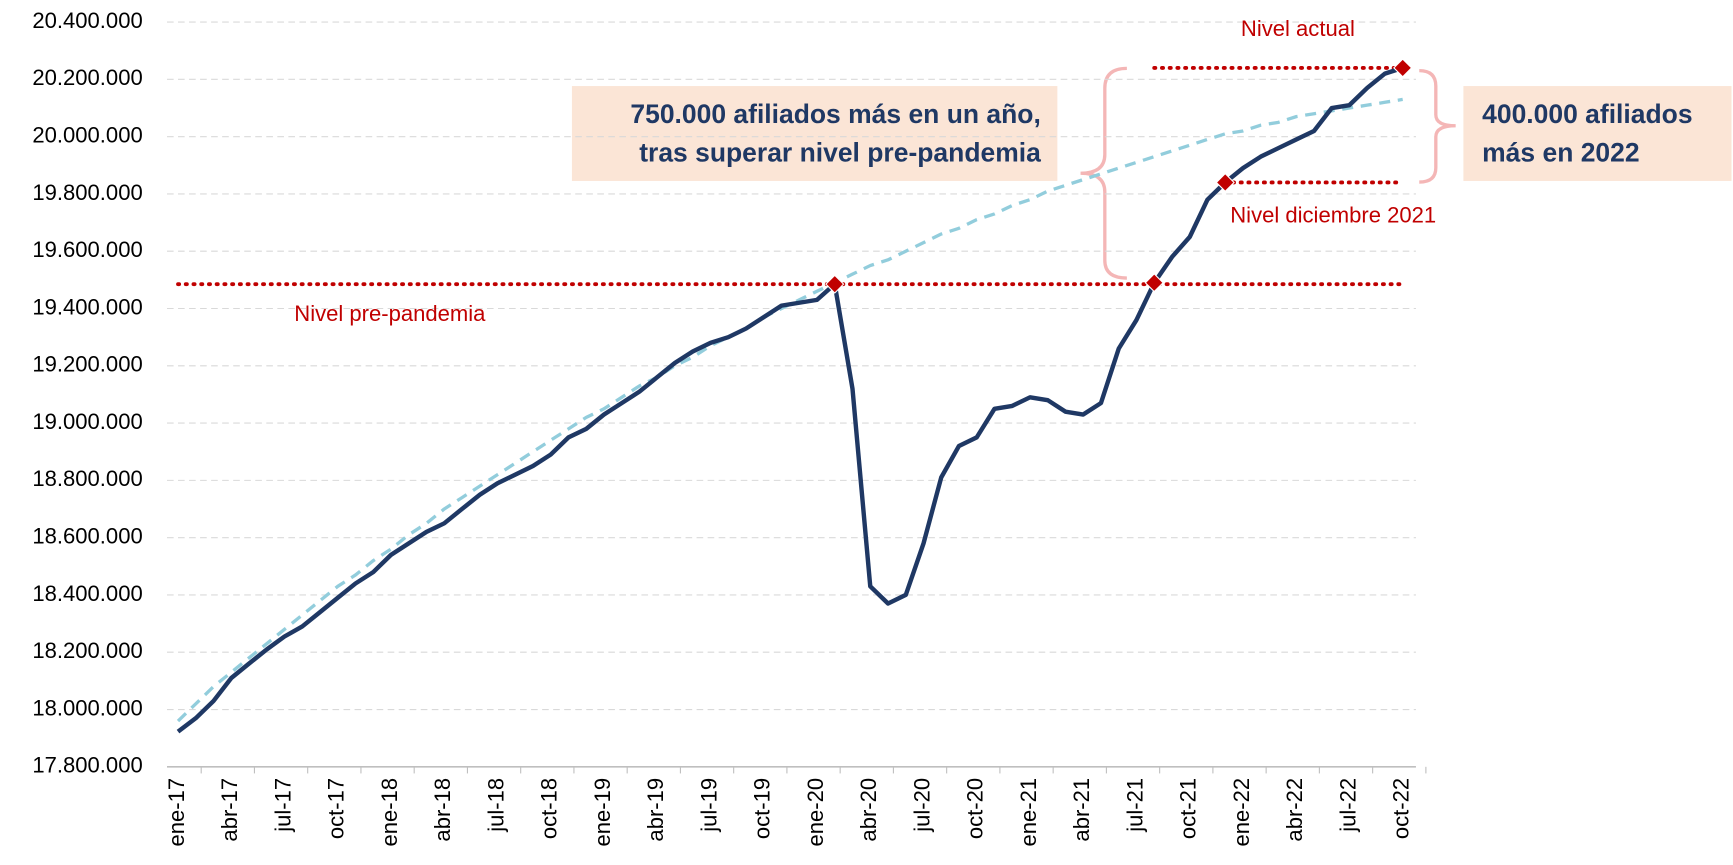  I want to click on y-tick-label: 18.600.000, so click(87, 535).